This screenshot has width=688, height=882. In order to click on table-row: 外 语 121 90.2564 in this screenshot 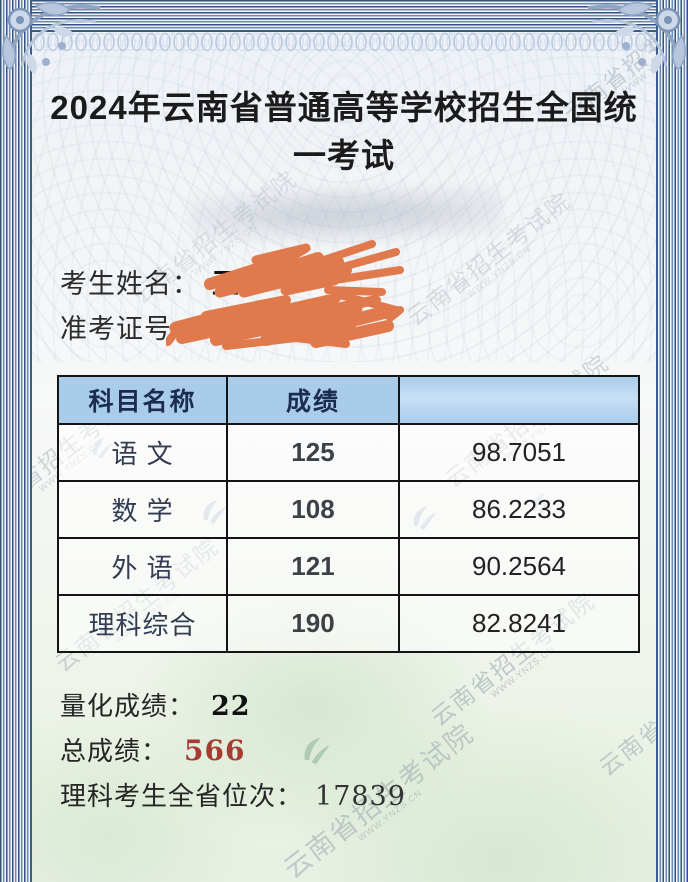, I will do `click(348, 566)`.